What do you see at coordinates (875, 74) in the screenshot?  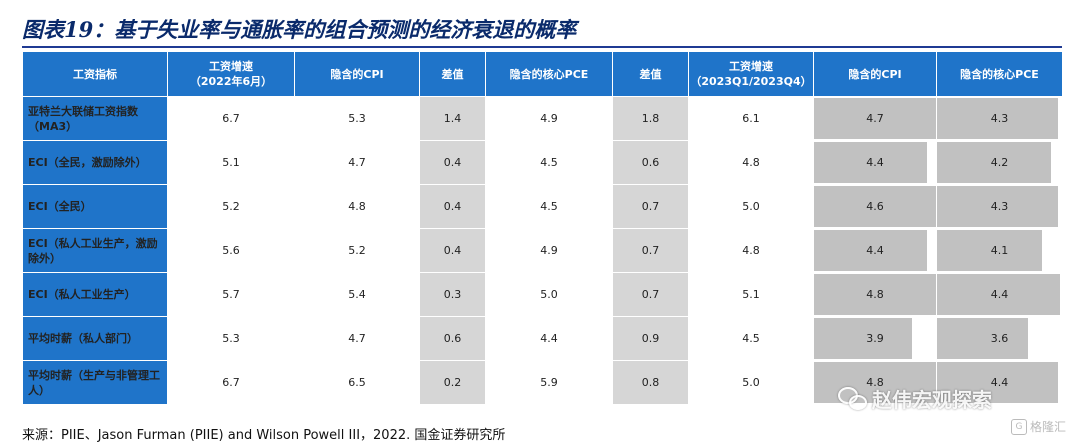 I see `header-cell: 隐含的CPI` at bounding box center [875, 74].